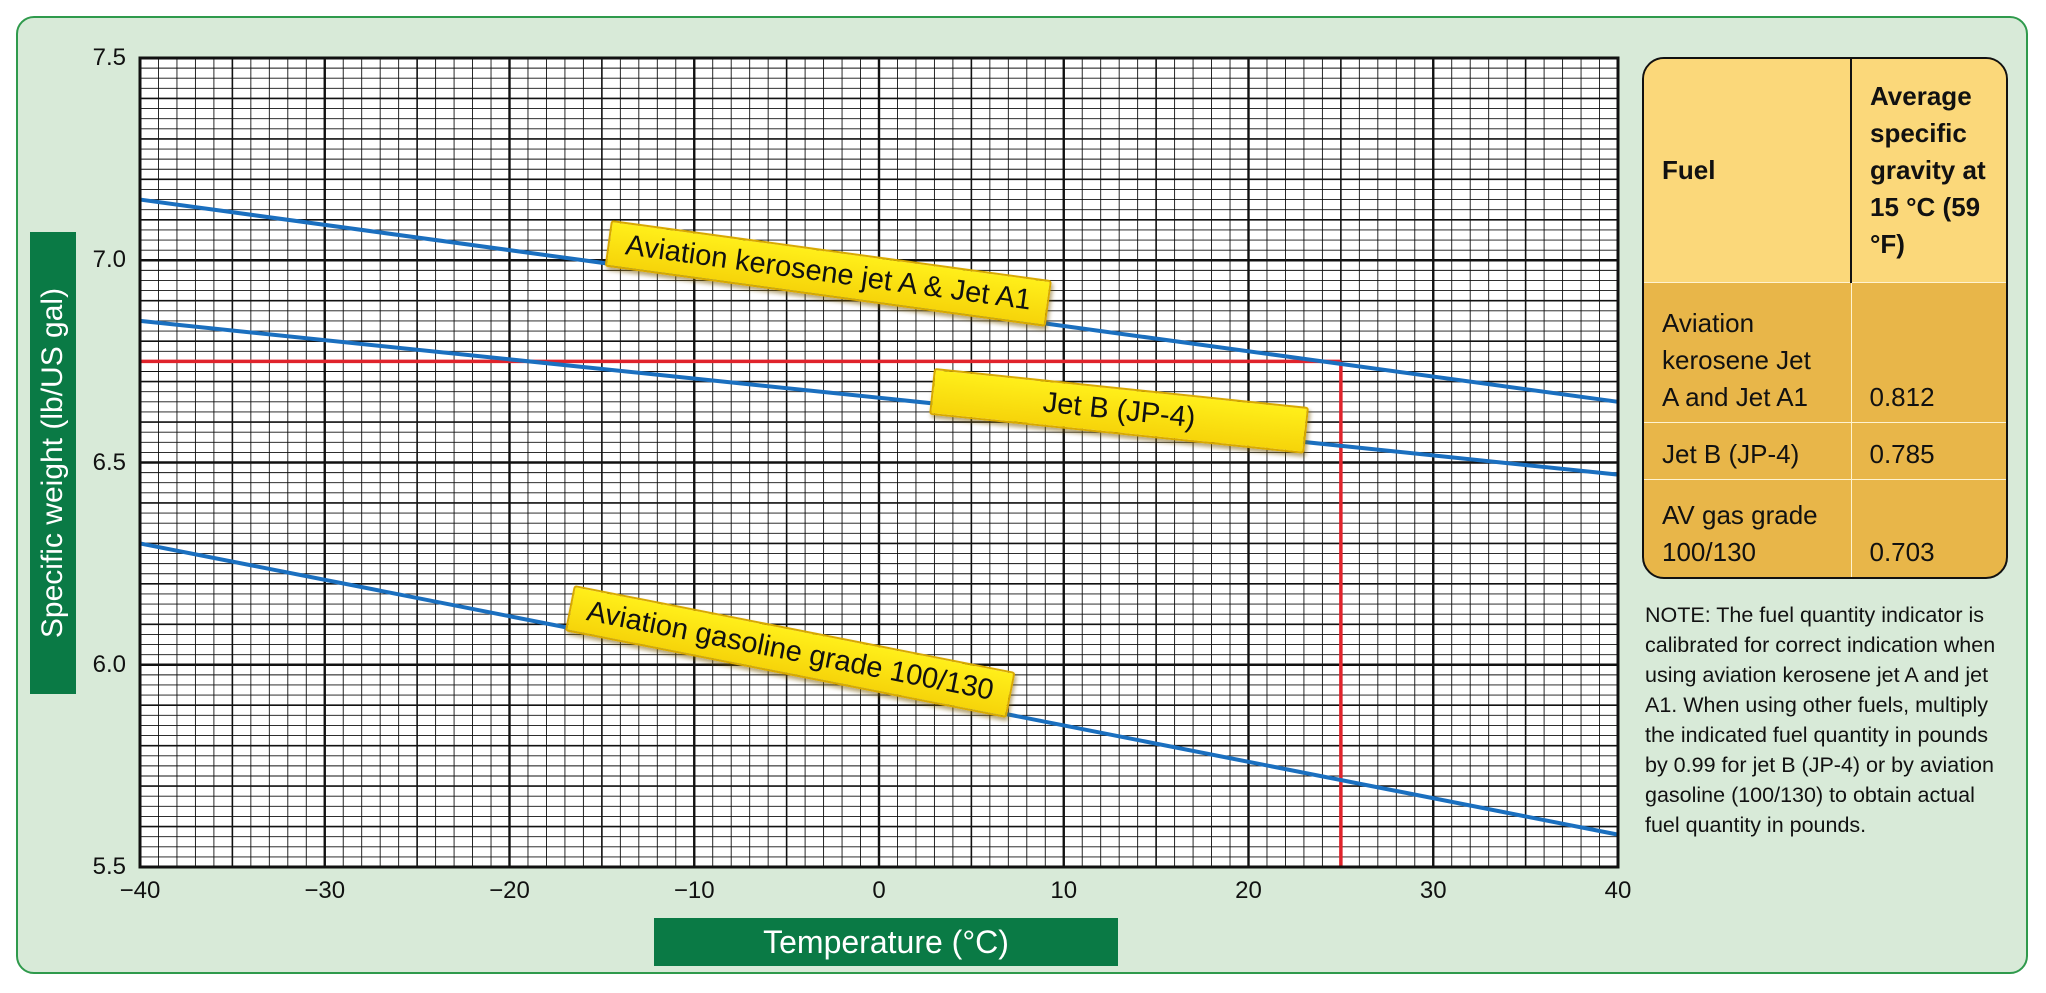  I want to click on y-tick-label: 5.5, so click(109, 866).